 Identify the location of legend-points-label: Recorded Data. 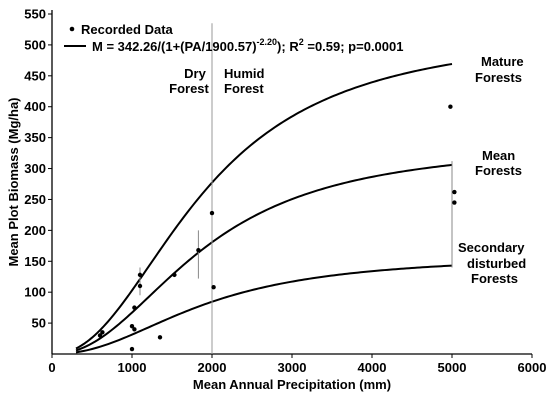
(127, 29).